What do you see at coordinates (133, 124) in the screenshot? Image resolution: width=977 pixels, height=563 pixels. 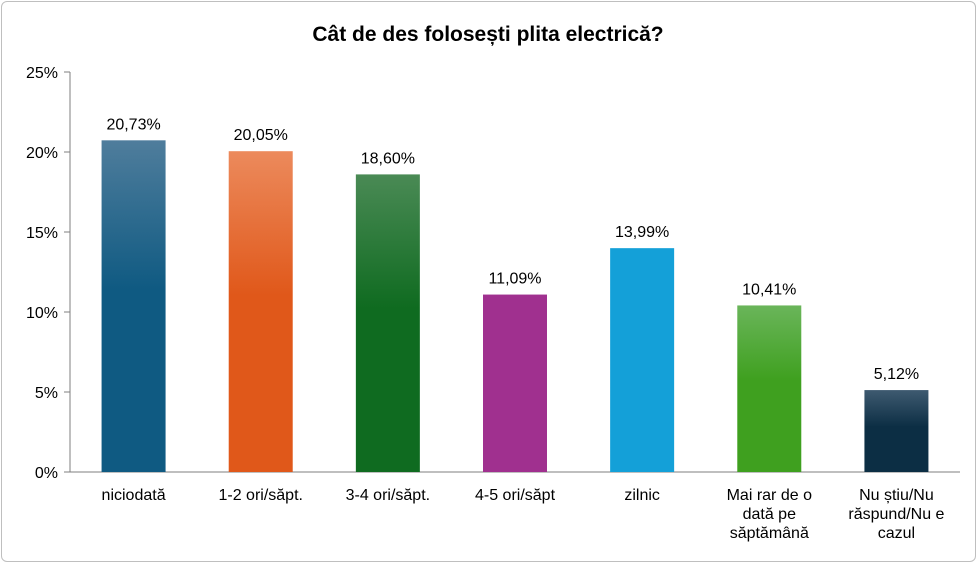 I see `data-label: 20,73%` at bounding box center [133, 124].